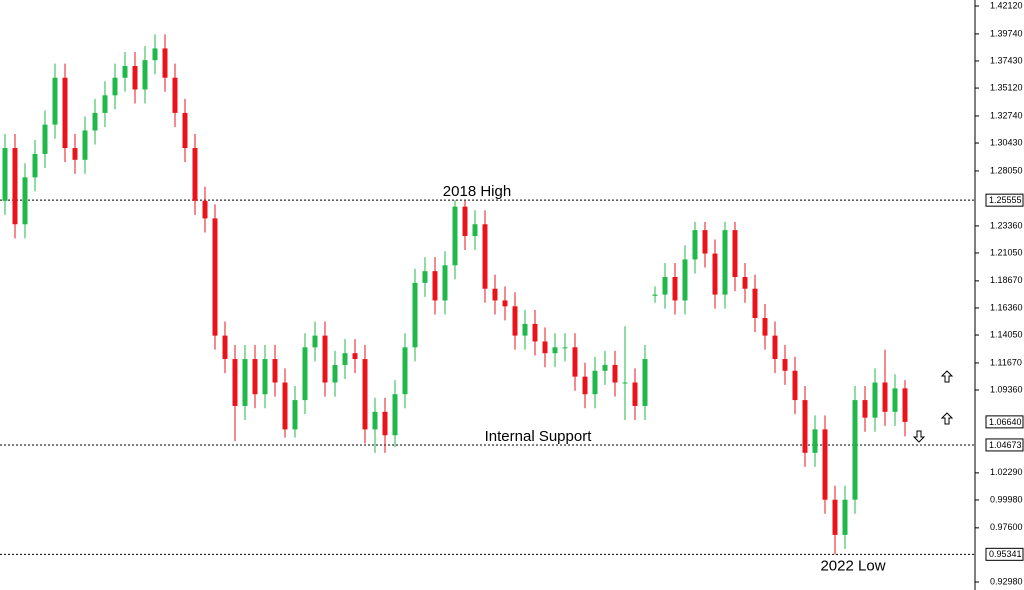 The image size is (1024, 590). I want to click on y-tick-label: 1.21050, so click(1006, 252).